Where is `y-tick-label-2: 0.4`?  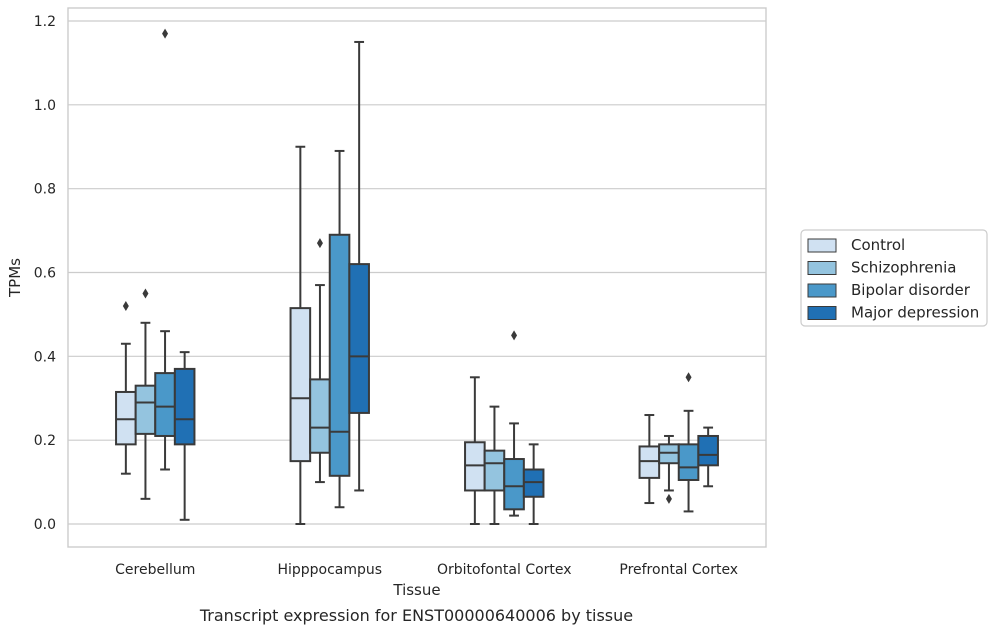
y-tick-label-2: 0.4 is located at coordinates (45, 357).